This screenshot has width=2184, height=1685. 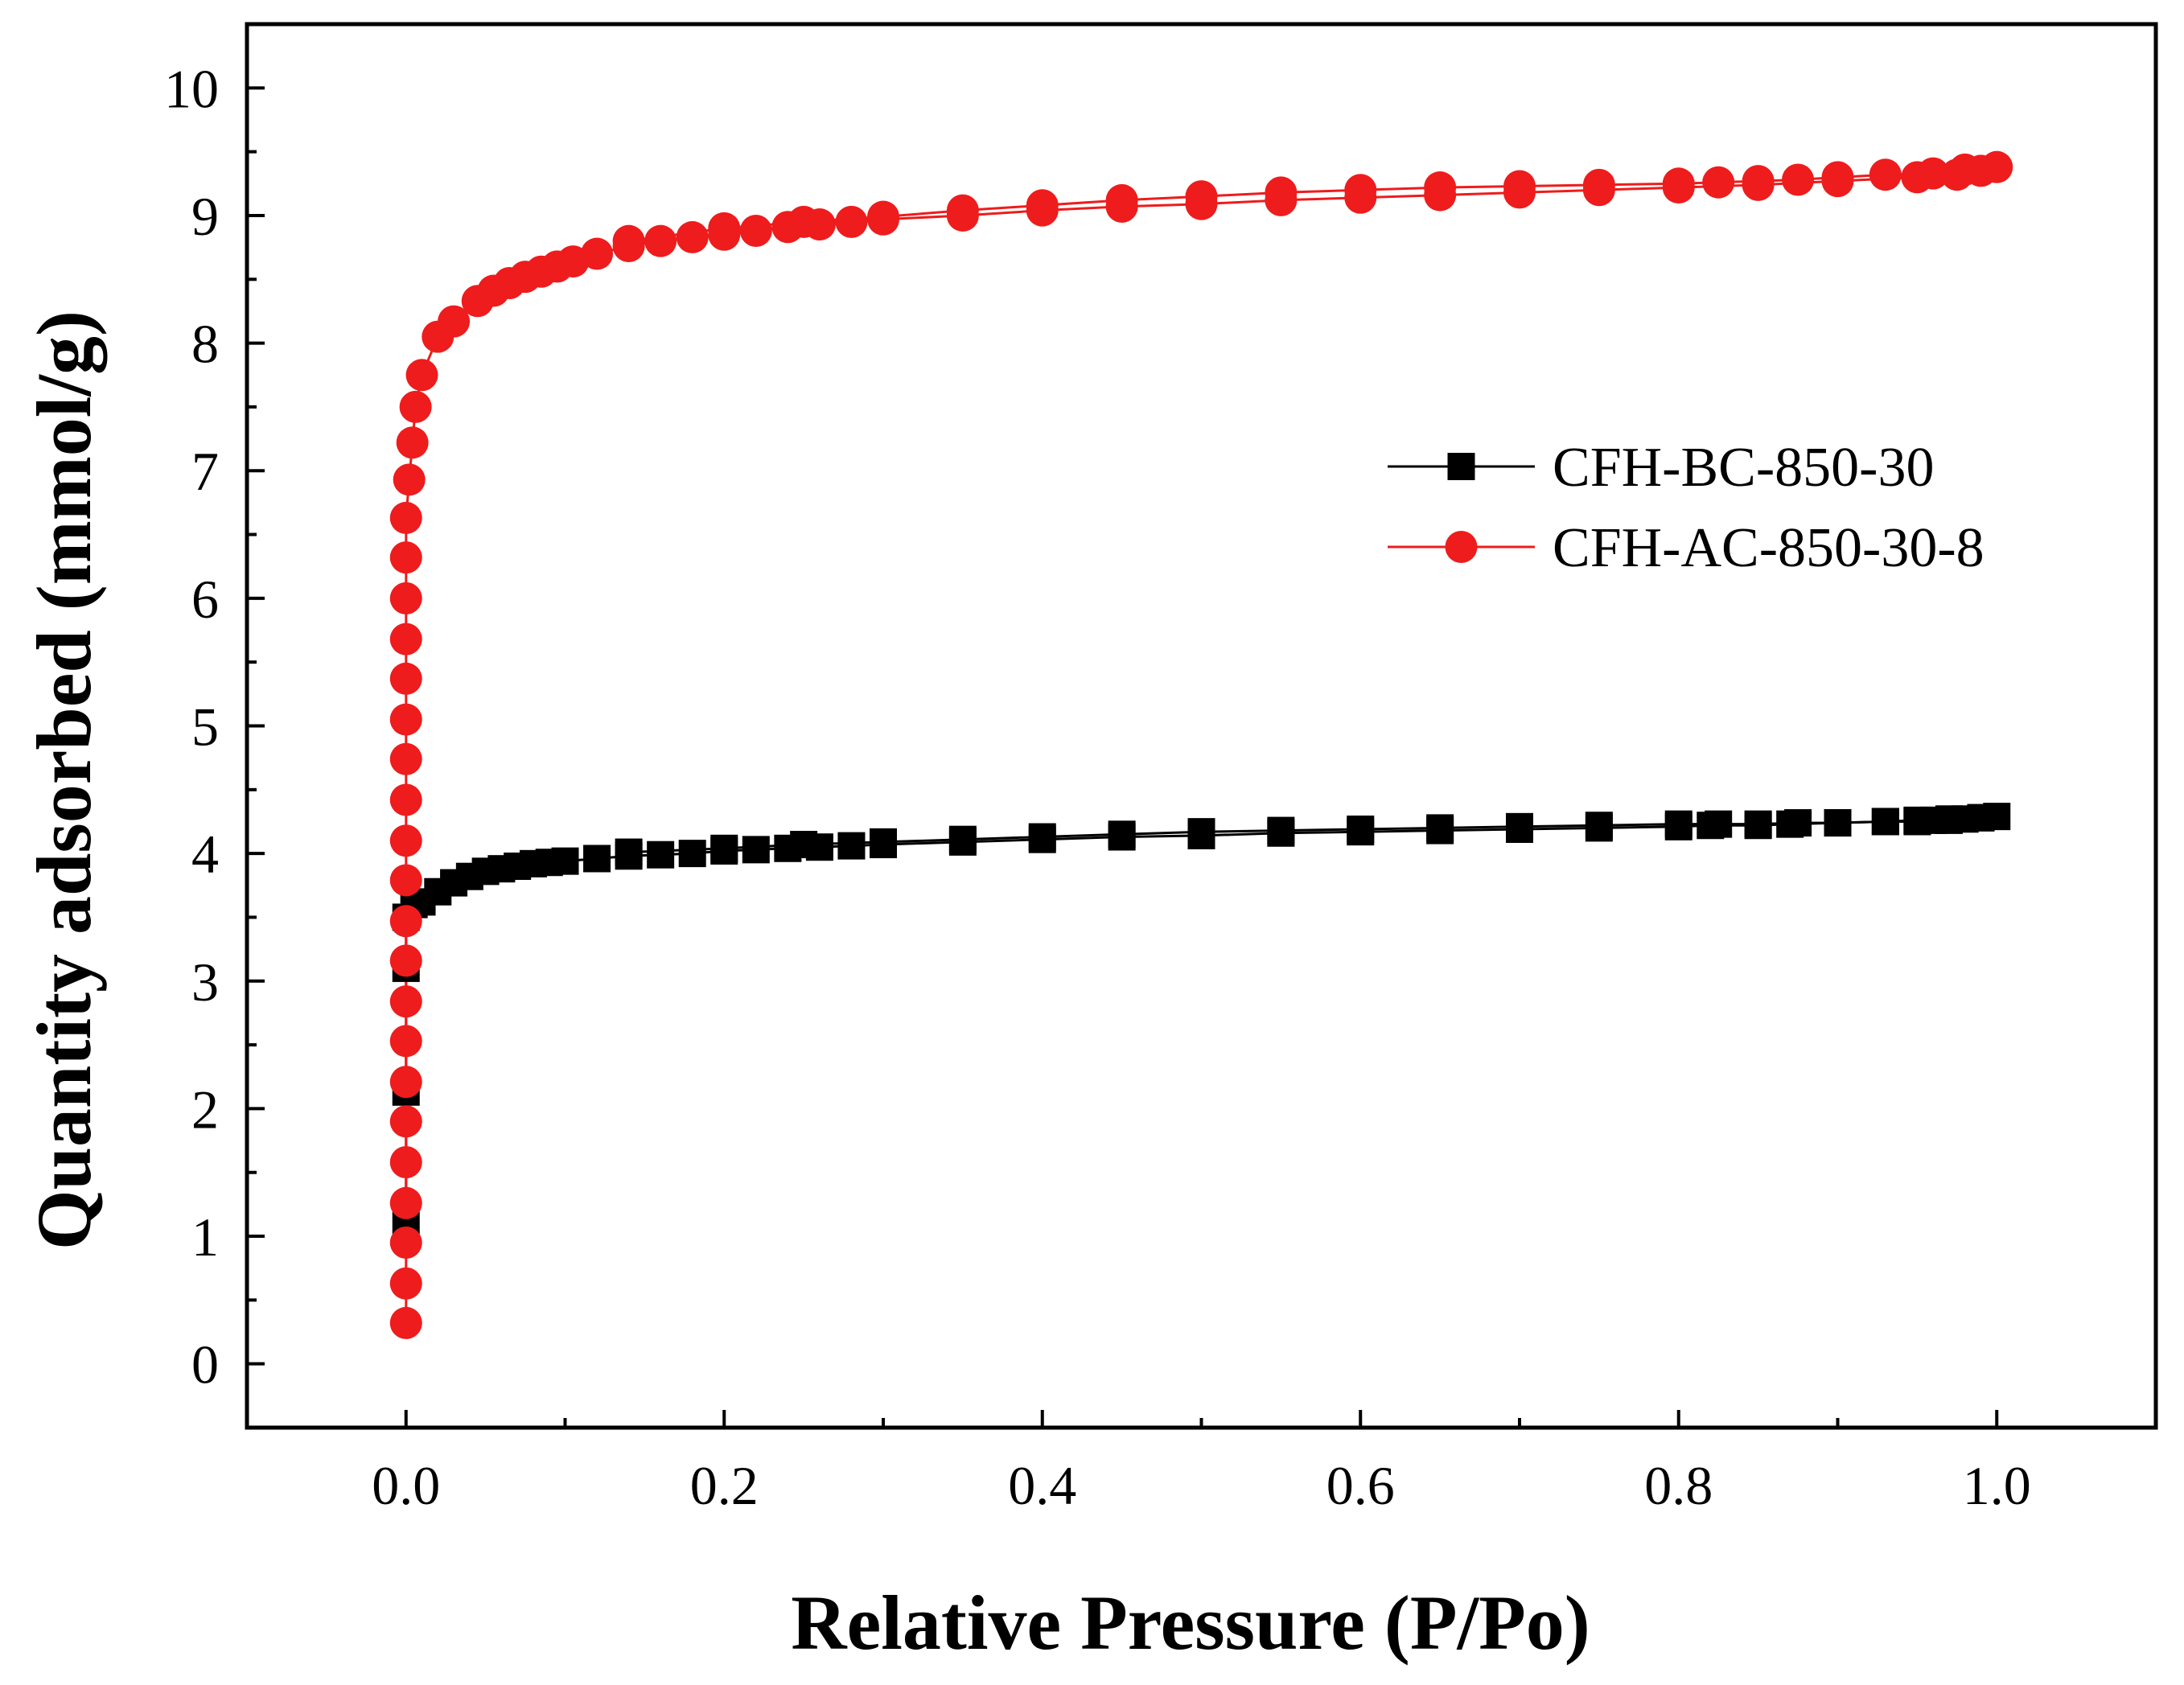 I want to click on y-tick-label: 2, so click(x=205, y=1109).